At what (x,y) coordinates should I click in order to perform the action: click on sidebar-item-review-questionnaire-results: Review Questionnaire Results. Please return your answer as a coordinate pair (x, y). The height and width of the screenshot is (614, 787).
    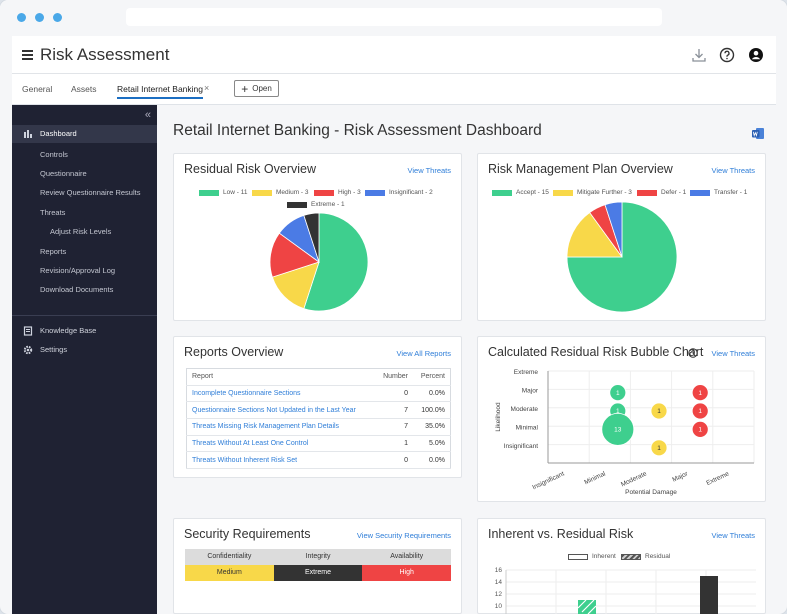
    Looking at the image, I should click on (90, 192).